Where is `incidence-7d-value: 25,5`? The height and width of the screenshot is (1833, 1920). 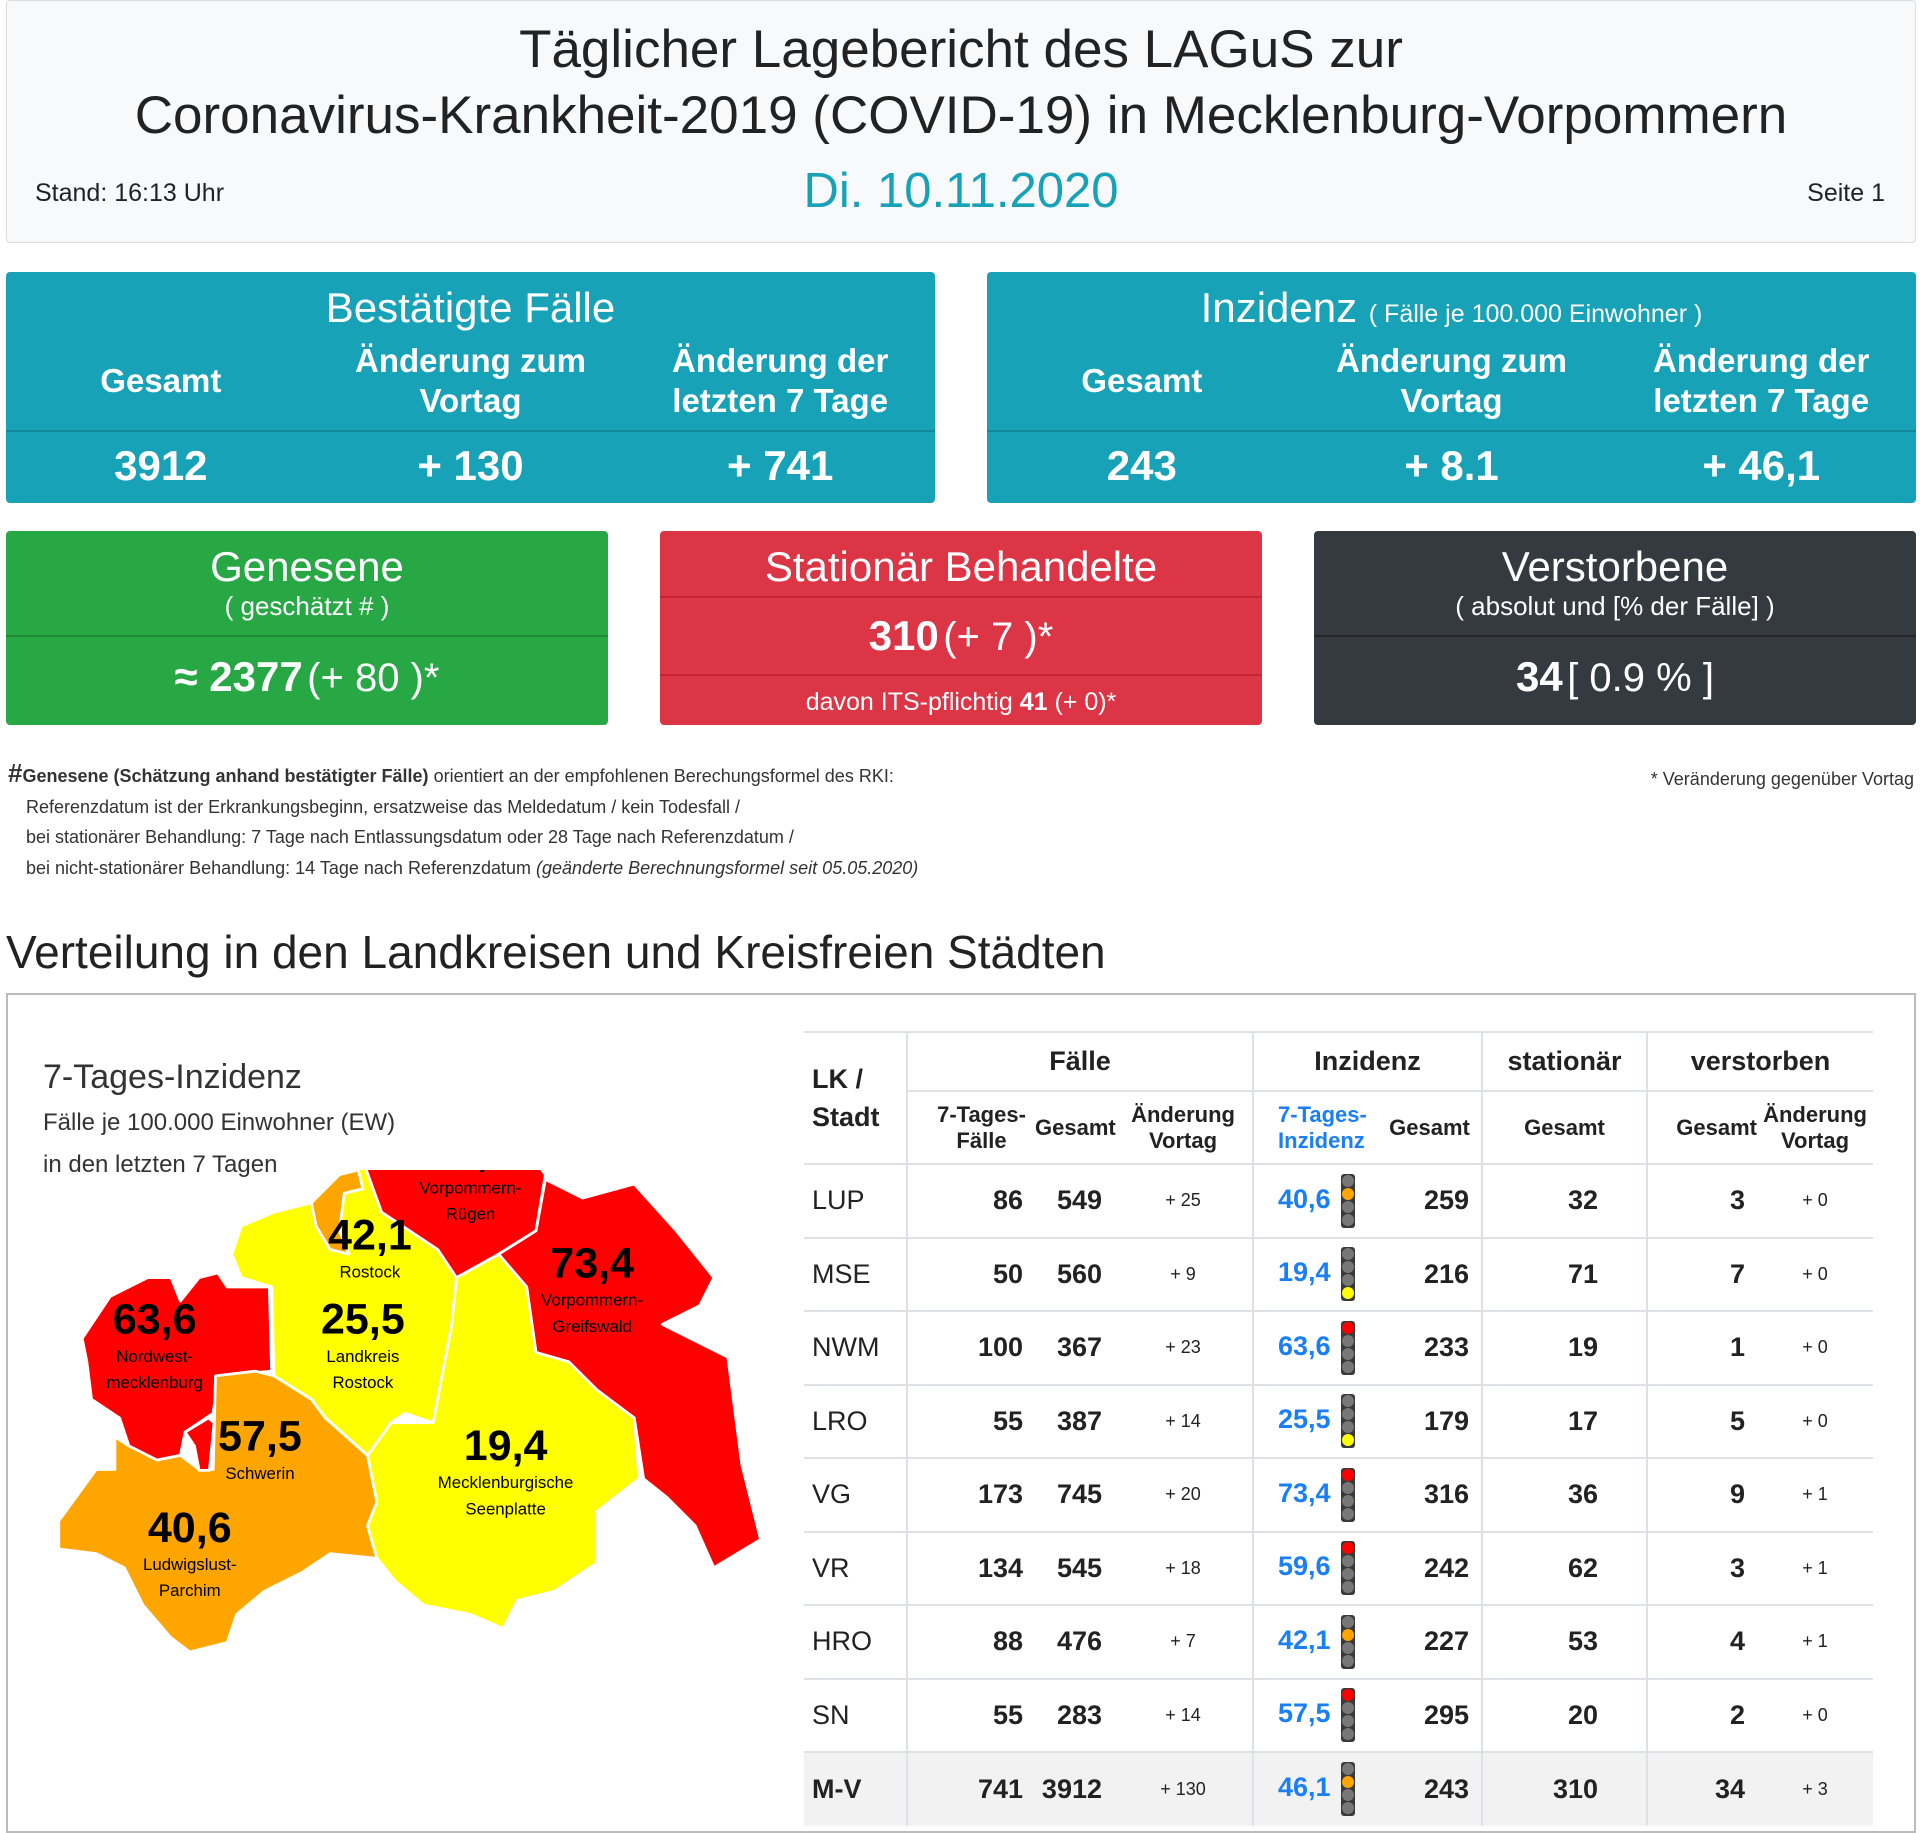 incidence-7d-value: 25,5 is located at coordinates (1304, 1419).